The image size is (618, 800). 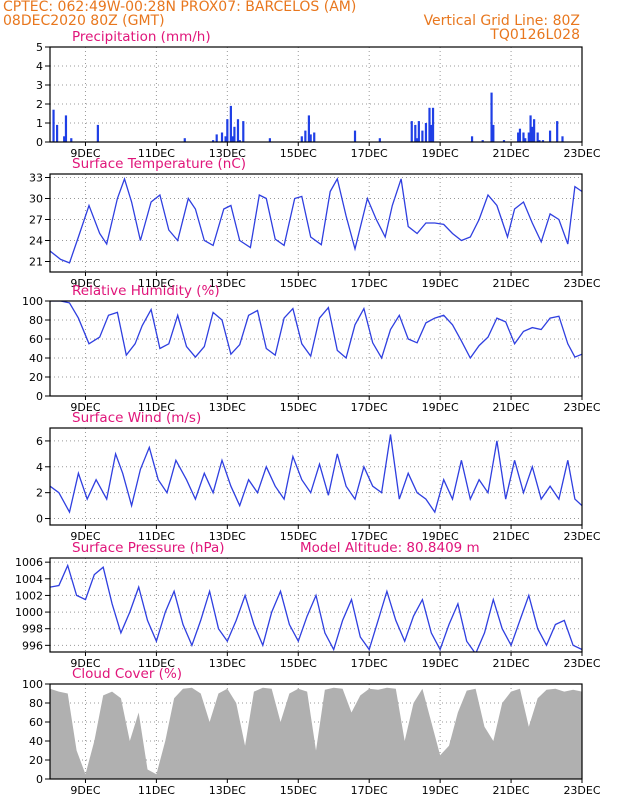 What do you see at coordinates (36, 262) in the screenshot?
I see `y-tick-label: 21` at bounding box center [36, 262].